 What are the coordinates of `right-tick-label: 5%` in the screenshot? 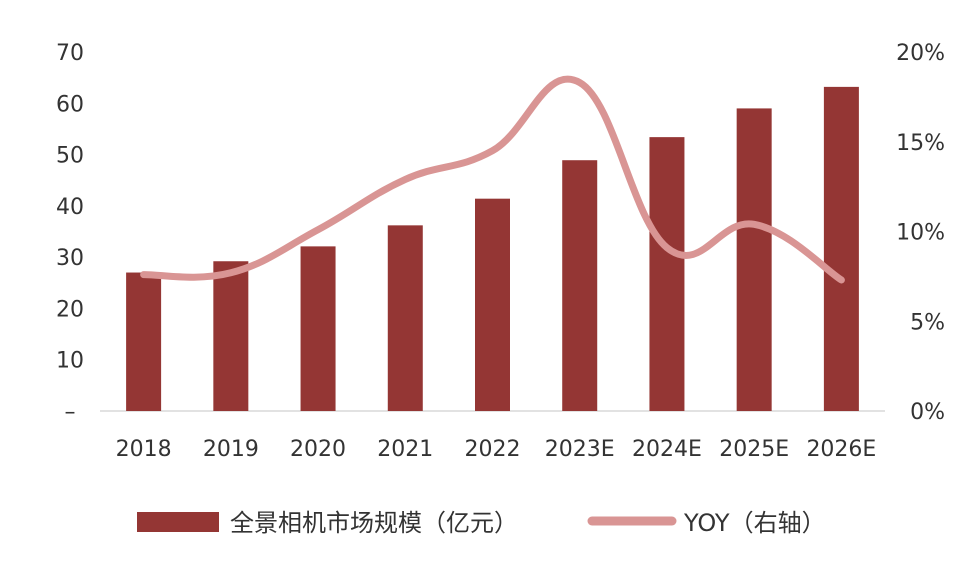 It's located at (927, 322).